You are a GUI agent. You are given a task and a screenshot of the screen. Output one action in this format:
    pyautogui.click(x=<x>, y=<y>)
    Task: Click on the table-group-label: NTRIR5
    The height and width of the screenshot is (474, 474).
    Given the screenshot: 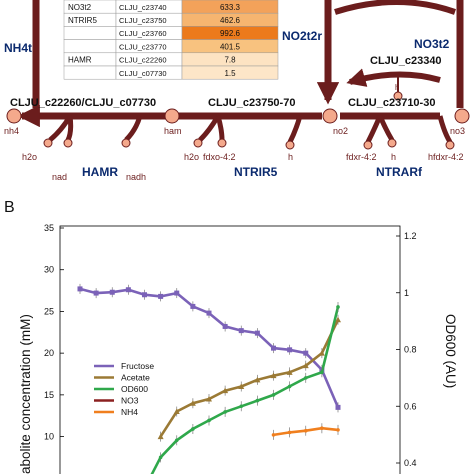 What is the action you would take?
    pyautogui.click(x=82, y=20)
    